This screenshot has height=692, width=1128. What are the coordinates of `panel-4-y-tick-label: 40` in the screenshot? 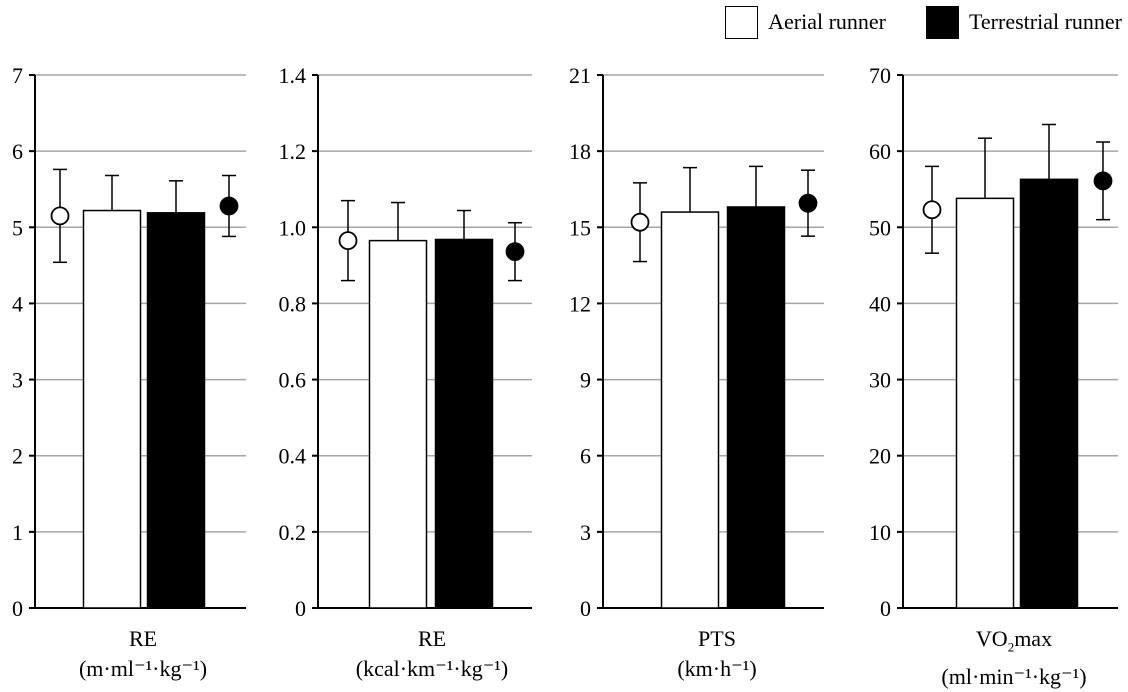 It's located at (880, 303).